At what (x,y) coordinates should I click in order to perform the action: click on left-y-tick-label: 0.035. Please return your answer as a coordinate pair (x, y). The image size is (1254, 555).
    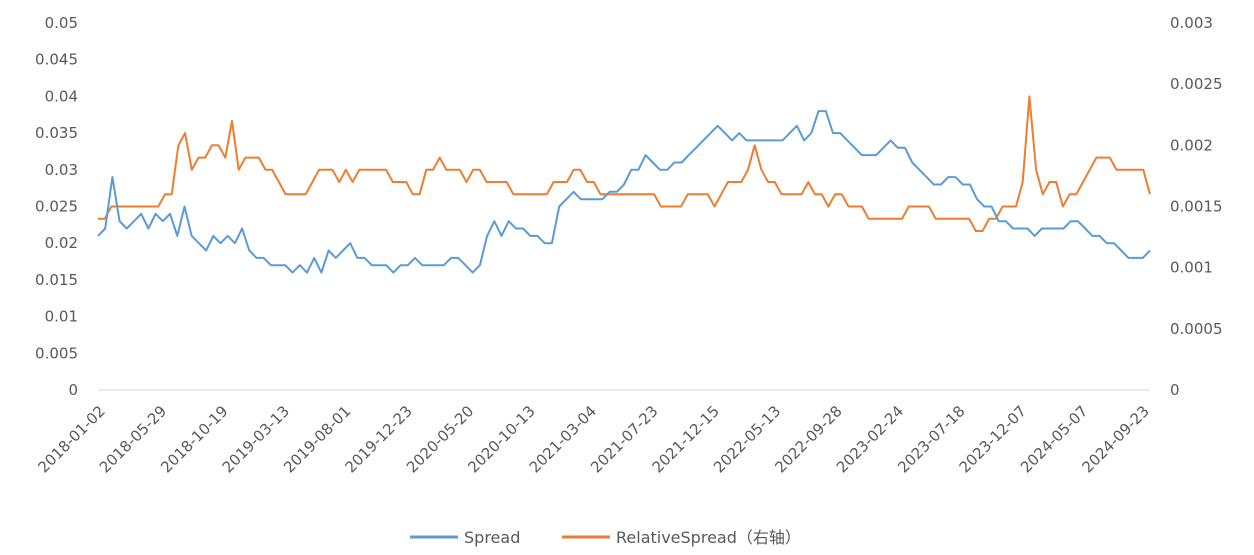
    Looking at the image, I should click on (56, 133).